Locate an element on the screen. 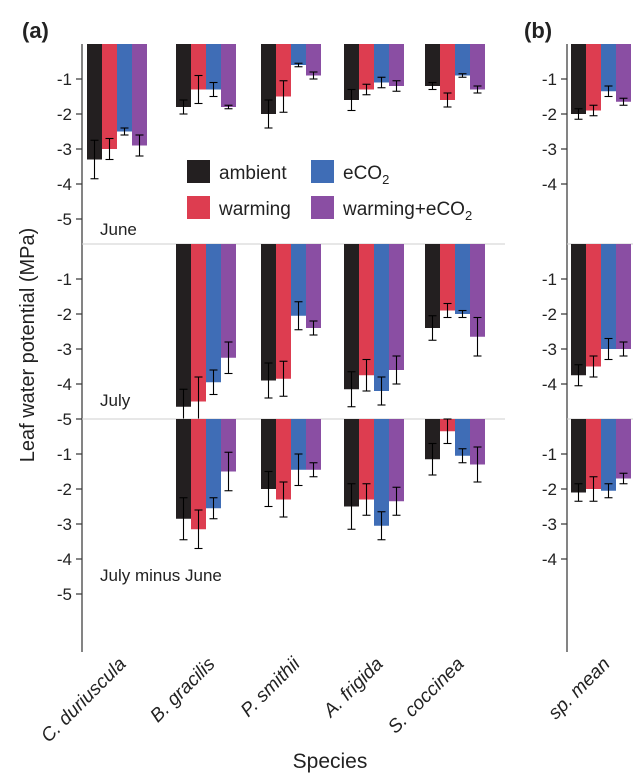 This screenshot has height=775, width=633. legend-item: ambient is located at coordinates (237, 172).